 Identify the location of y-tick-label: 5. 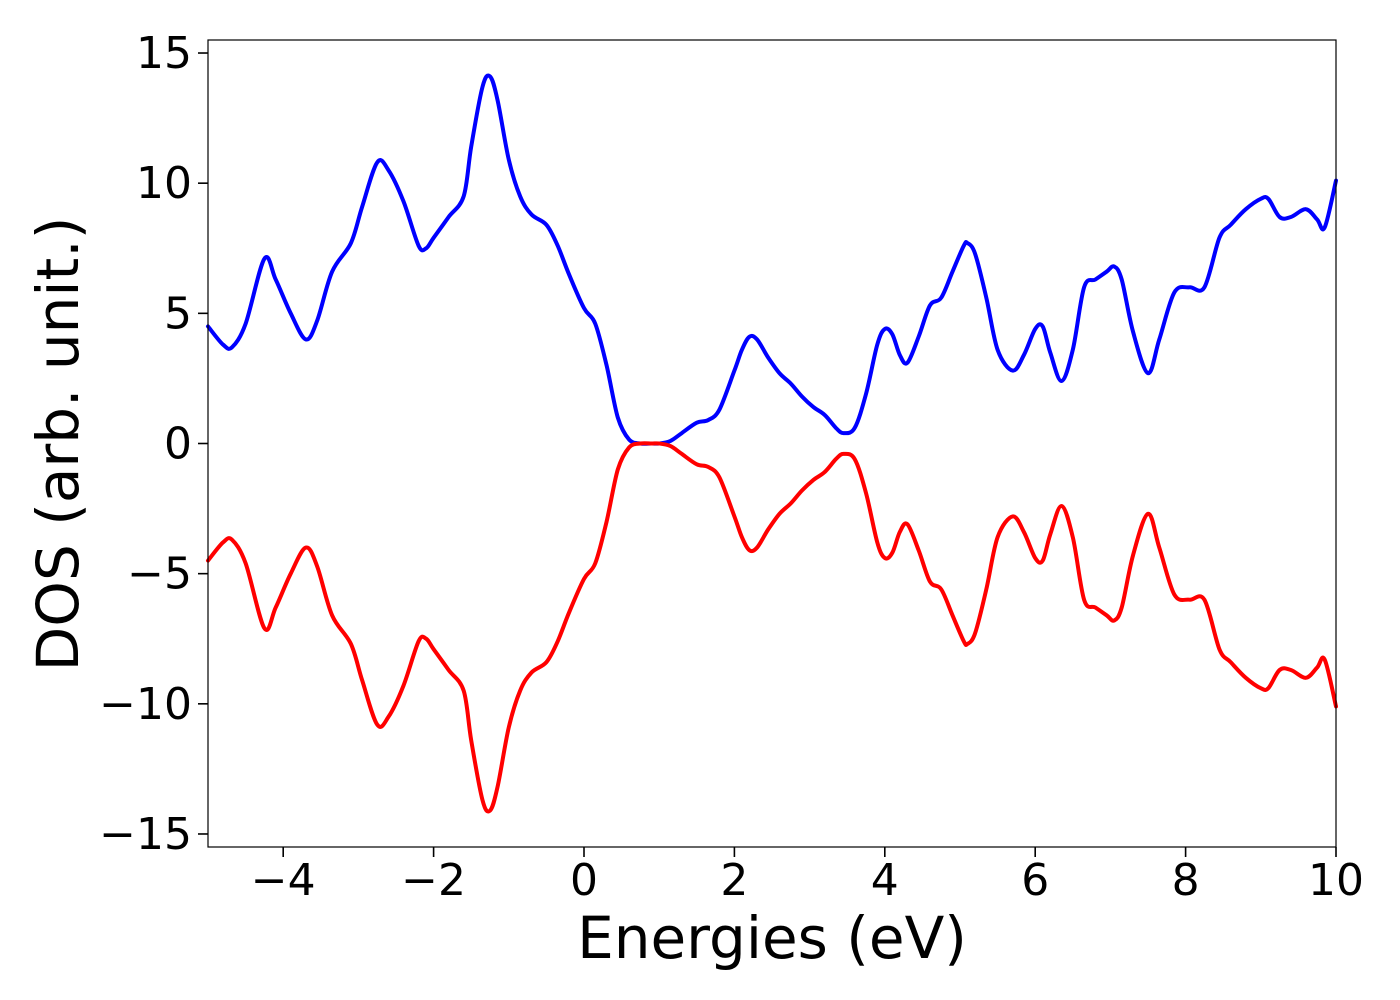
(178, 313).